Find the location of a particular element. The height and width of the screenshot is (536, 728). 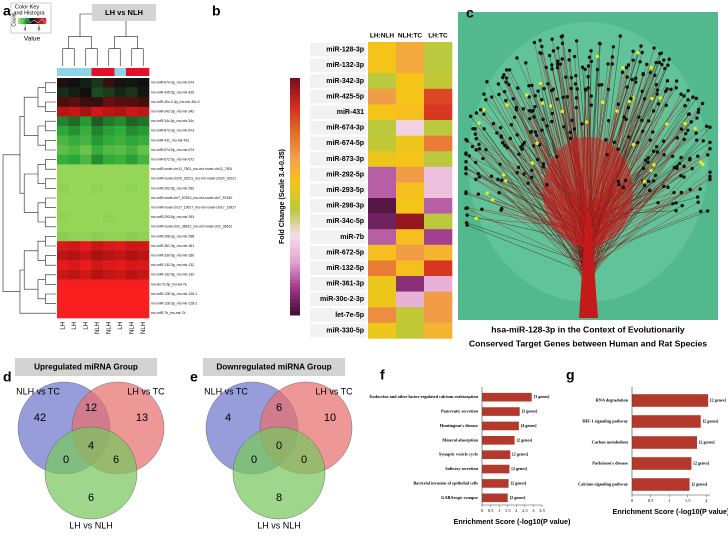

x-tick-label: 3.5 is located at coordinates (542, 510).